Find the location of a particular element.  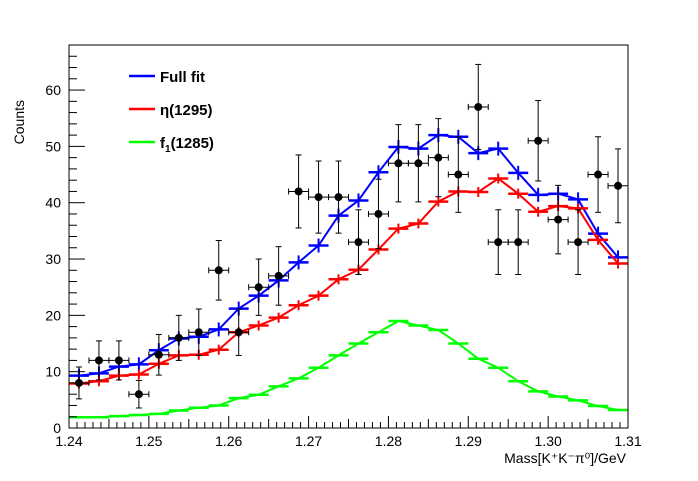

legend-label-eta1295: η(1295) is located at coordinates (186, 110).